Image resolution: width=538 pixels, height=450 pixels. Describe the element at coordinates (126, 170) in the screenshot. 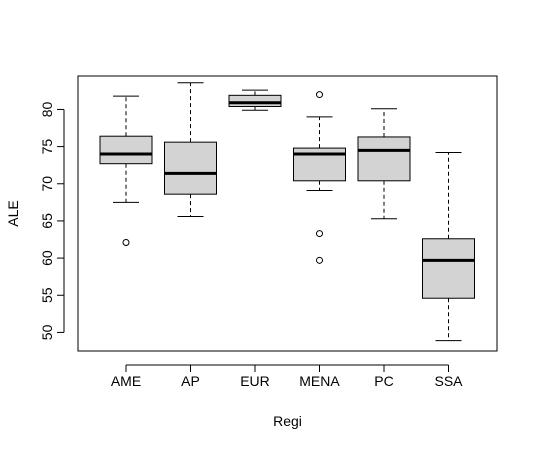

I see `box-ame` at that location.